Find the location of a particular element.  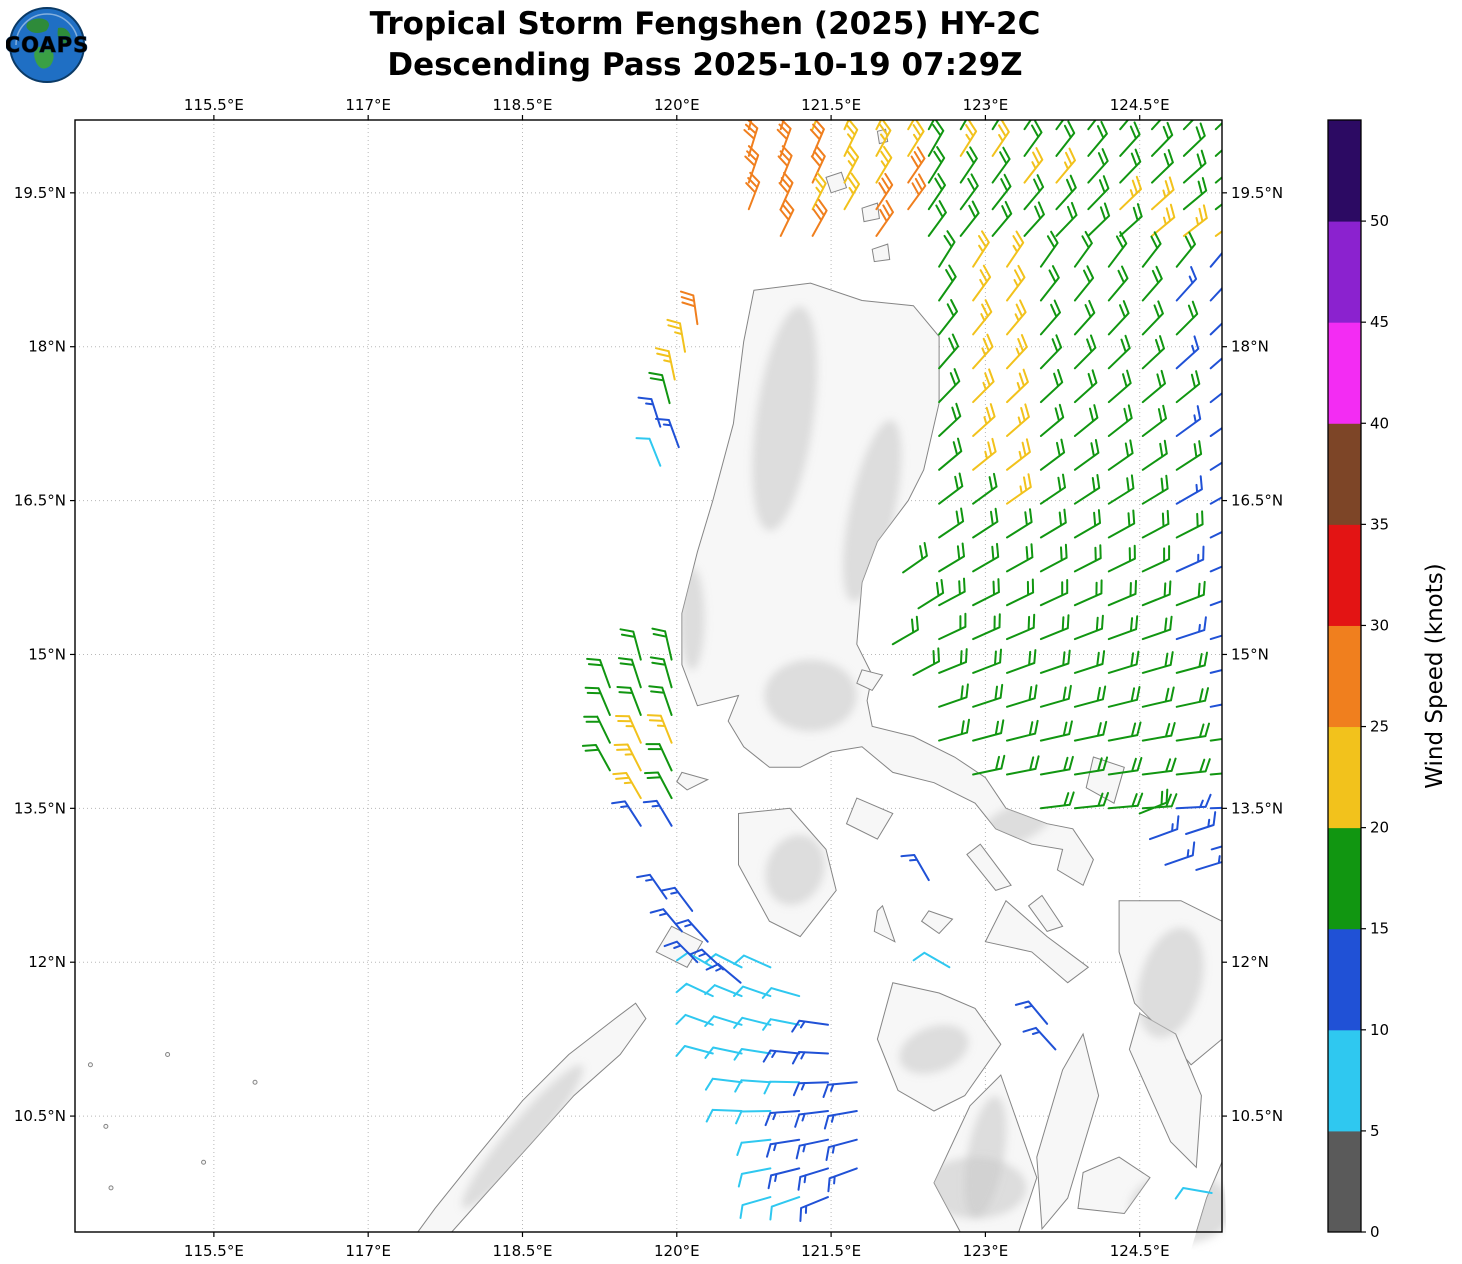

island-luzon is located at coordinates (887, 584).